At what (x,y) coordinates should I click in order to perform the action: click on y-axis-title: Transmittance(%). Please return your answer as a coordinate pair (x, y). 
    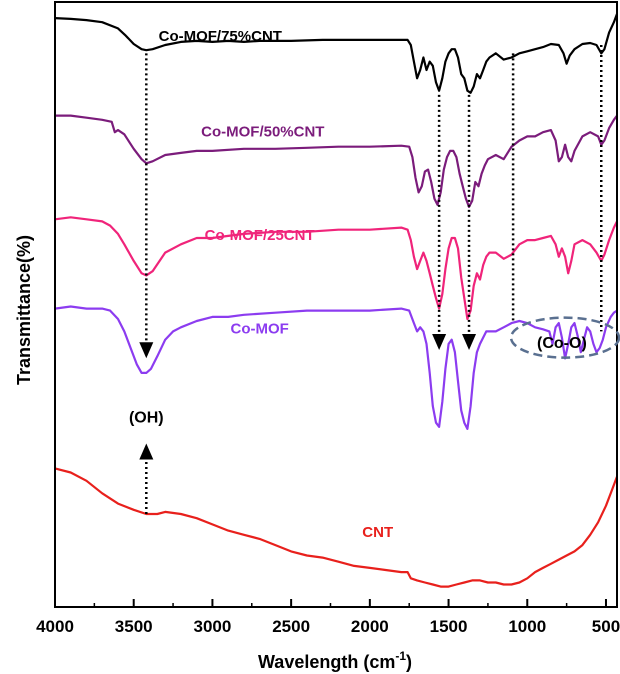
    Looking at the image, I should click on (24, 310).